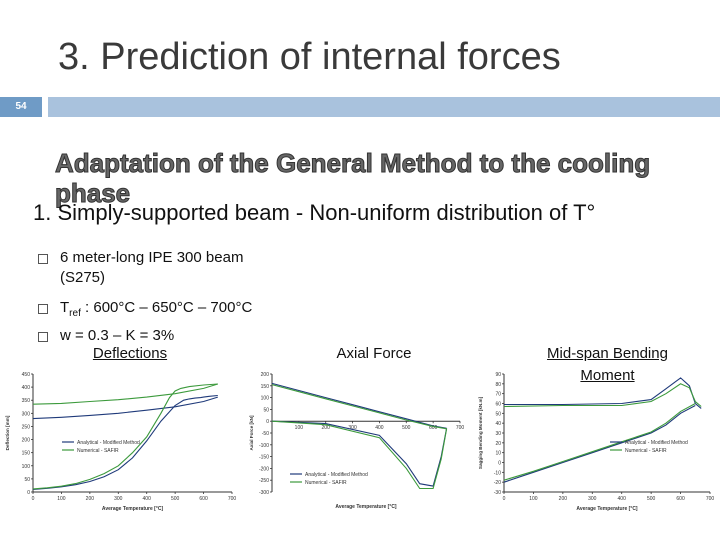  What do you see at coordinates (384, 107) in the screenshot?
I see `header-bar` at bounding box center [384, 107].